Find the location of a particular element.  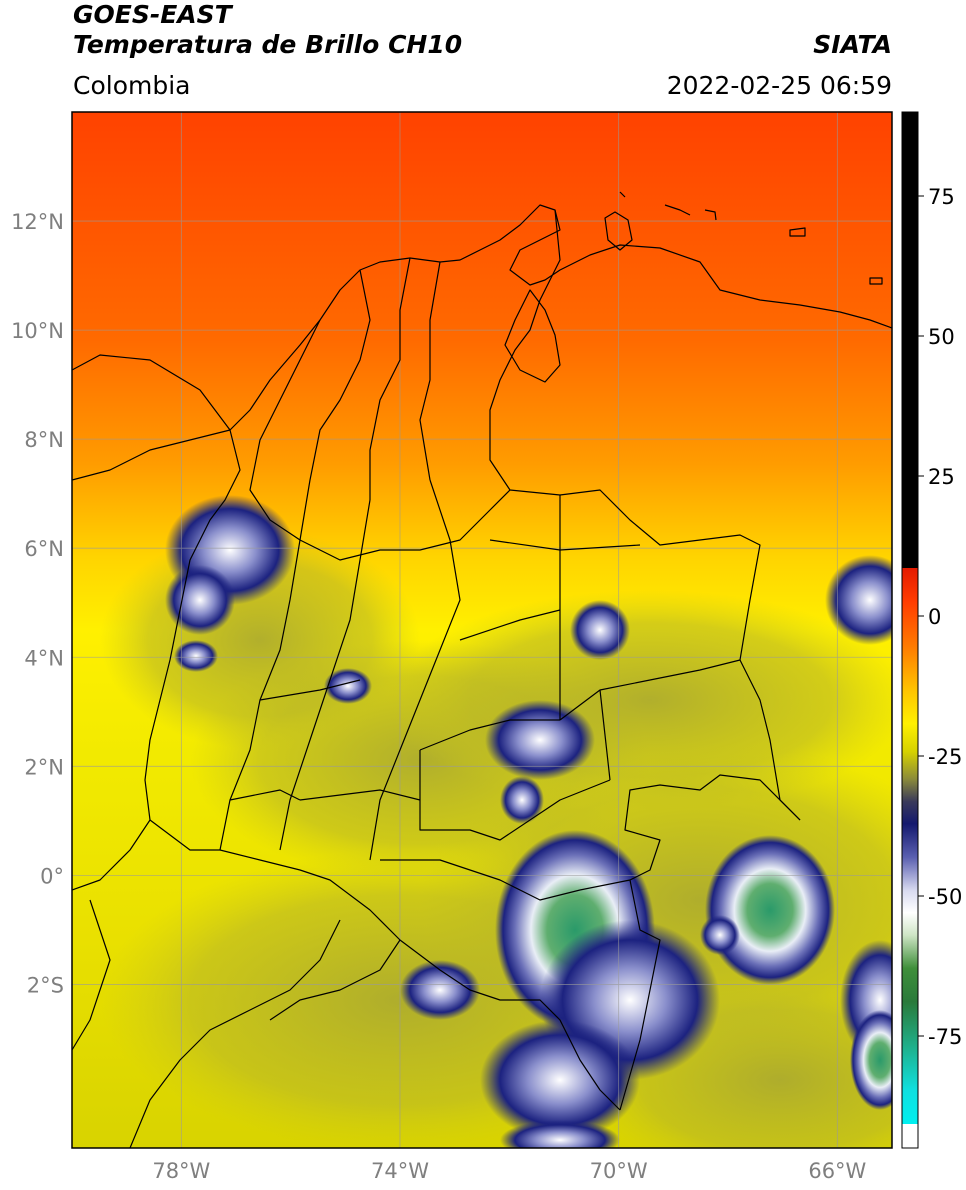

latitude-tick-label: 2°S is located at coordinates (45, 985).